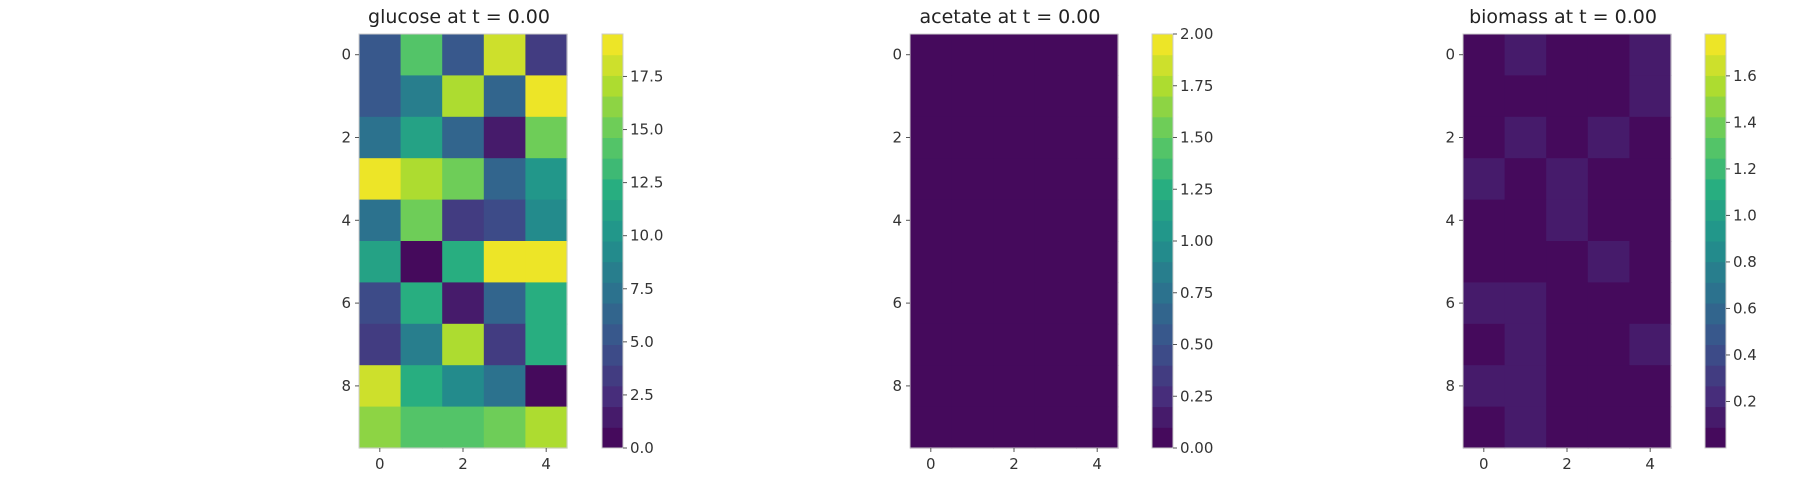 The image size is (1800, 480). Describe the element at coordinates (1567, 460) in the screenshot. I see `x-axis: 0 2 4` at that location.